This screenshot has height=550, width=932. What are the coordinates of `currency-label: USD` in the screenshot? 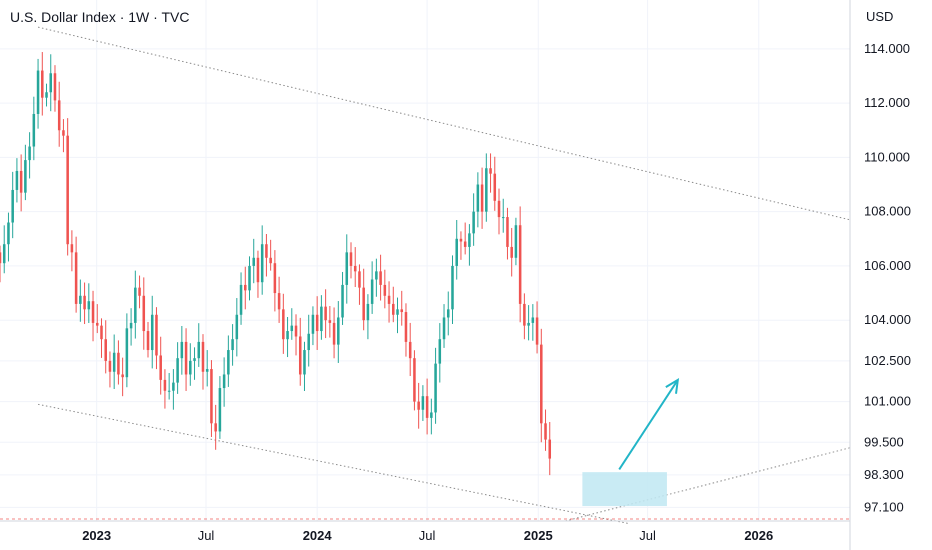 It's located at (880, 16).